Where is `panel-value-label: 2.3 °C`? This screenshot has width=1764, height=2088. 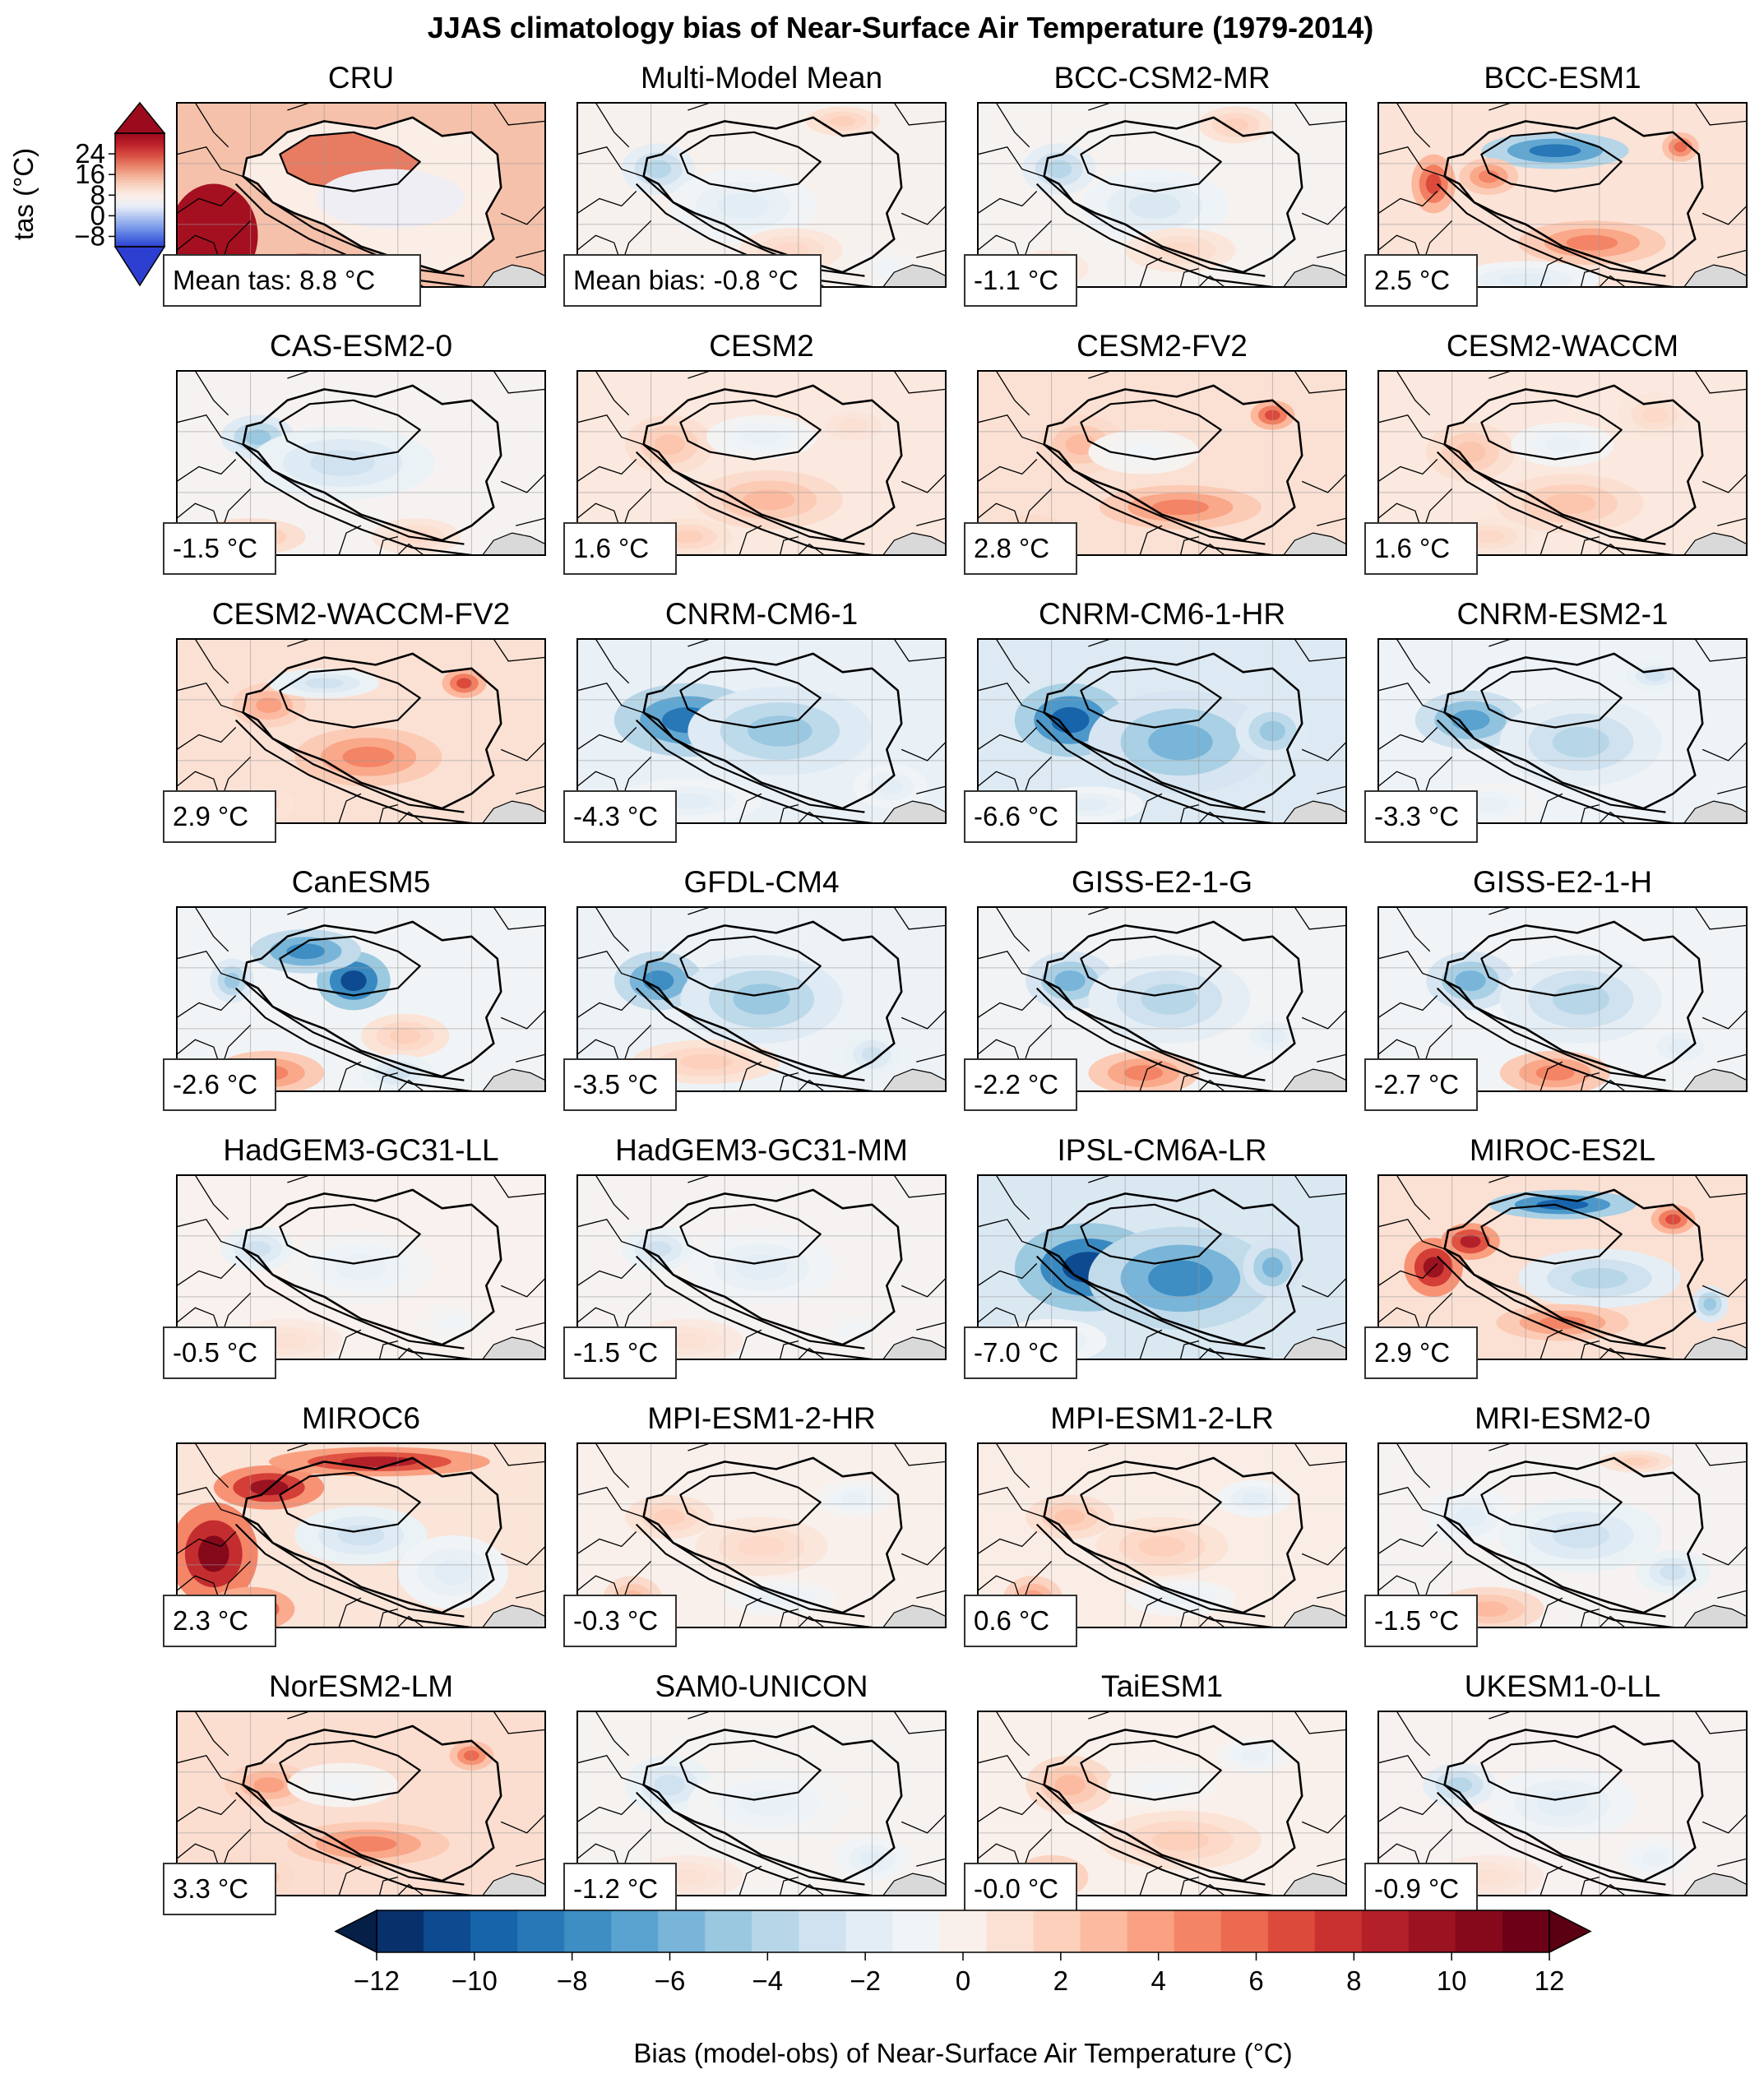 panel-value-label: 2.3 °C is located at coordinates (210, 1620).